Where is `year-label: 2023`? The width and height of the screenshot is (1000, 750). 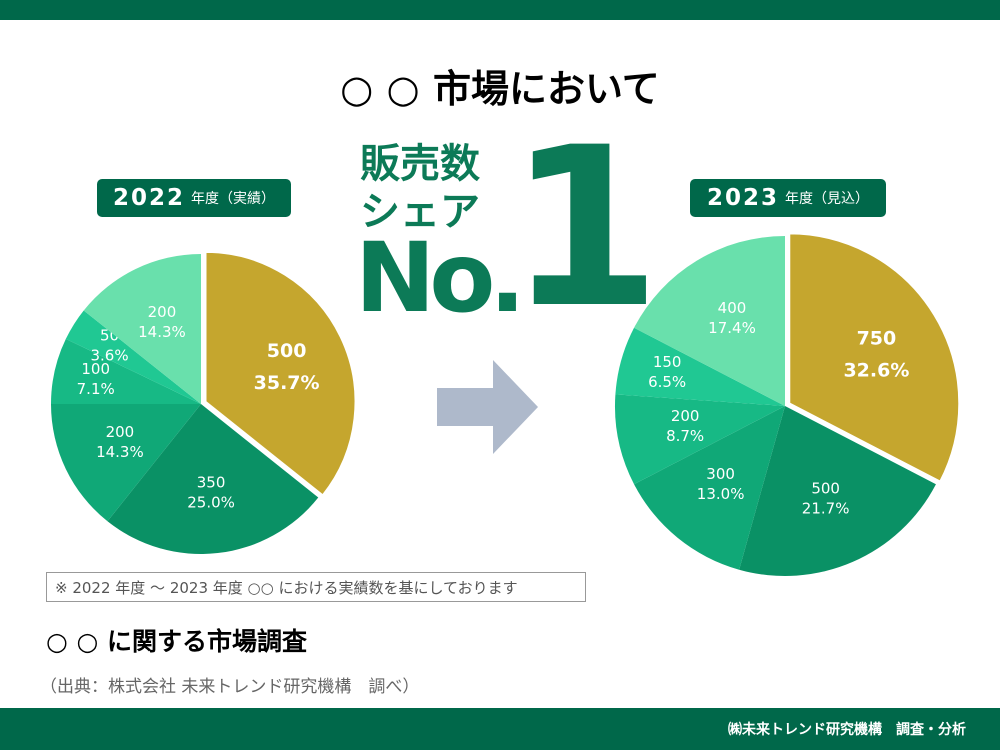 year-label: 2023 is located at coordinates (742, 198).